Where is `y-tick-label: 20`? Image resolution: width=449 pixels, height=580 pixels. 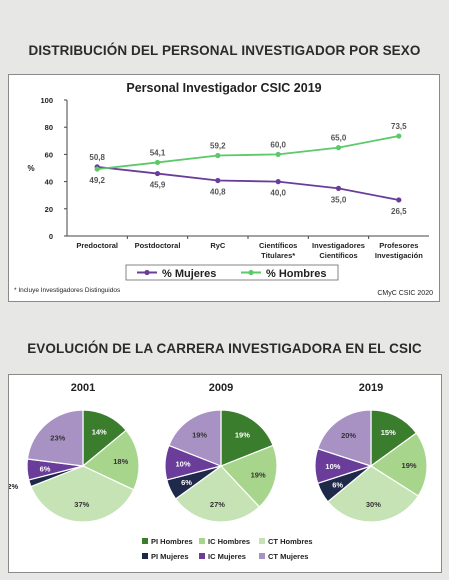 y-tick-label: 20 is located at coordinates (49, 209).